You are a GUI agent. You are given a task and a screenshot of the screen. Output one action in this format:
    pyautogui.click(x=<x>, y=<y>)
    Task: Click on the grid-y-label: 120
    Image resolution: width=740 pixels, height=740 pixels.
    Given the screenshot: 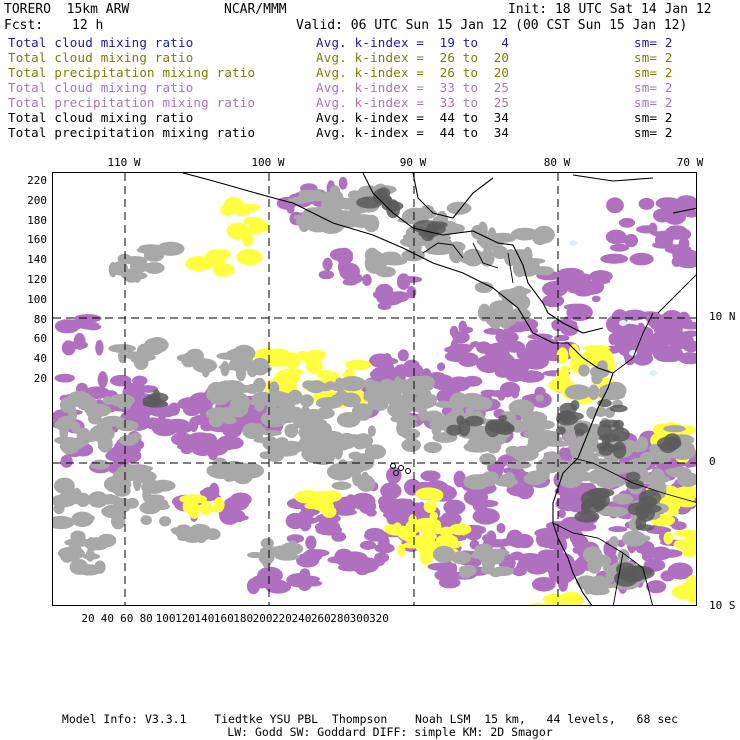 What is the action you would take?
    pyautogui.click(x=37, y=279)
    